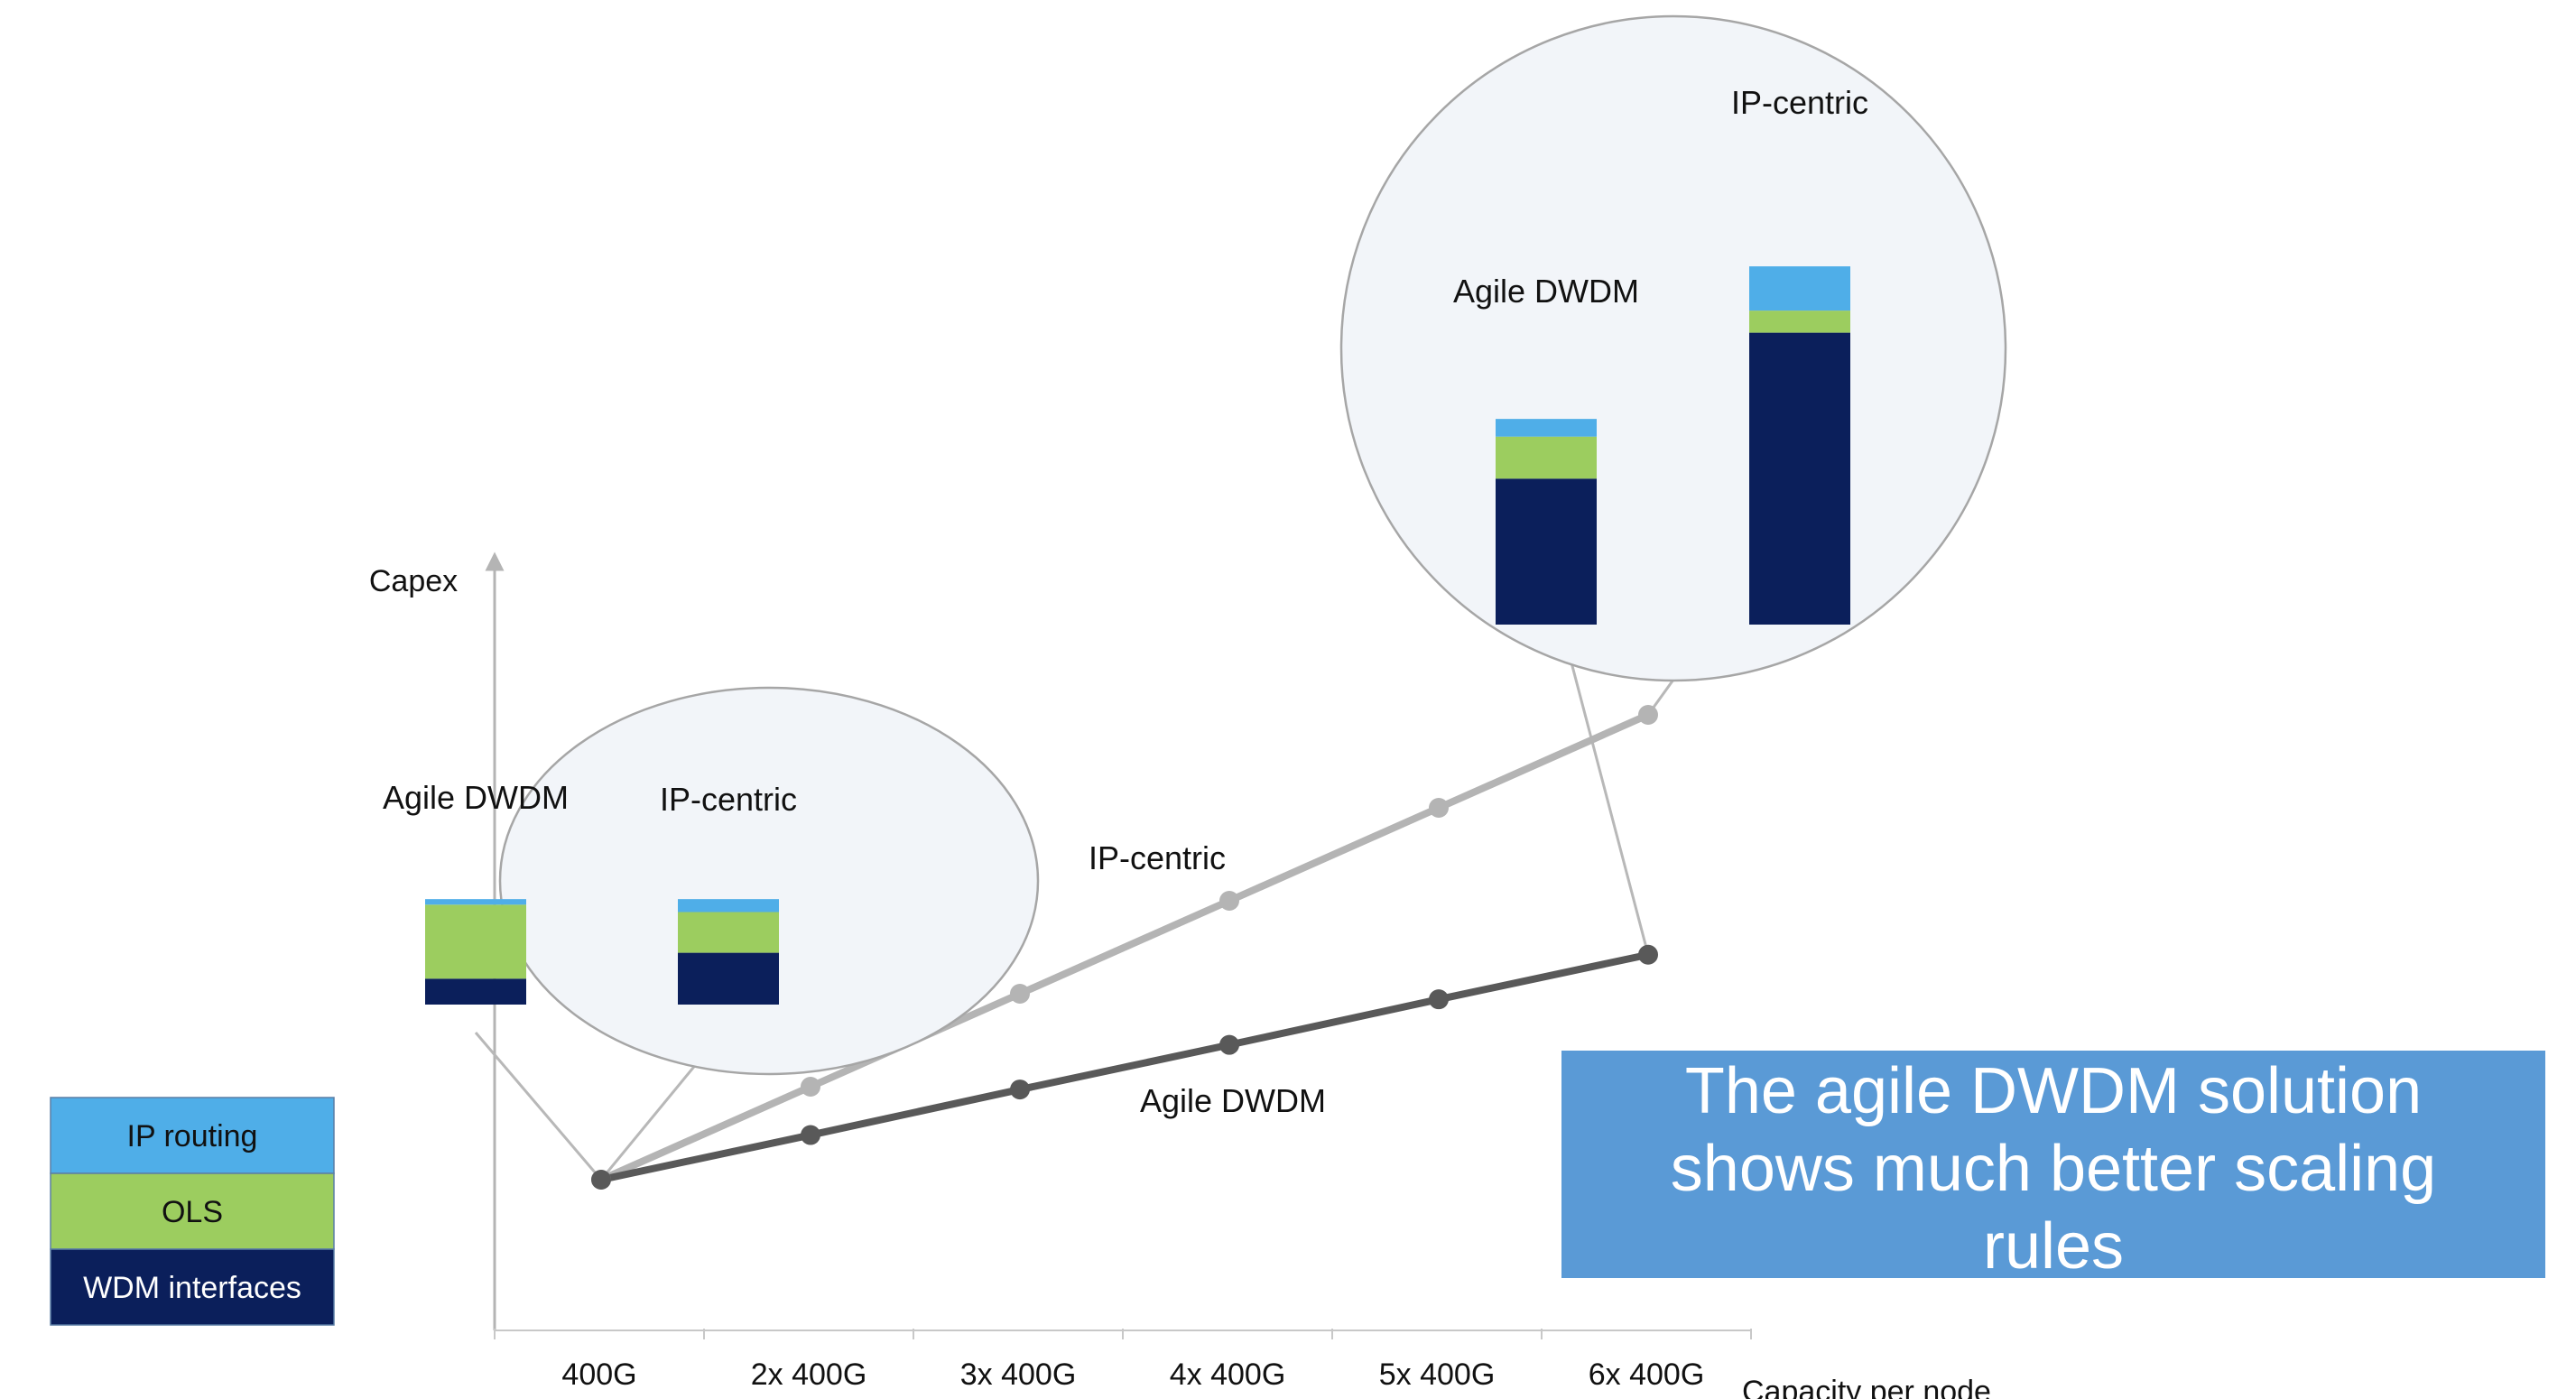 The height and width of the screenshot is (1399, 2576). Describe the element at coordinates (1867, 1387) in the screenshot. I see `x-axis-label: Capacity per node` at that location.